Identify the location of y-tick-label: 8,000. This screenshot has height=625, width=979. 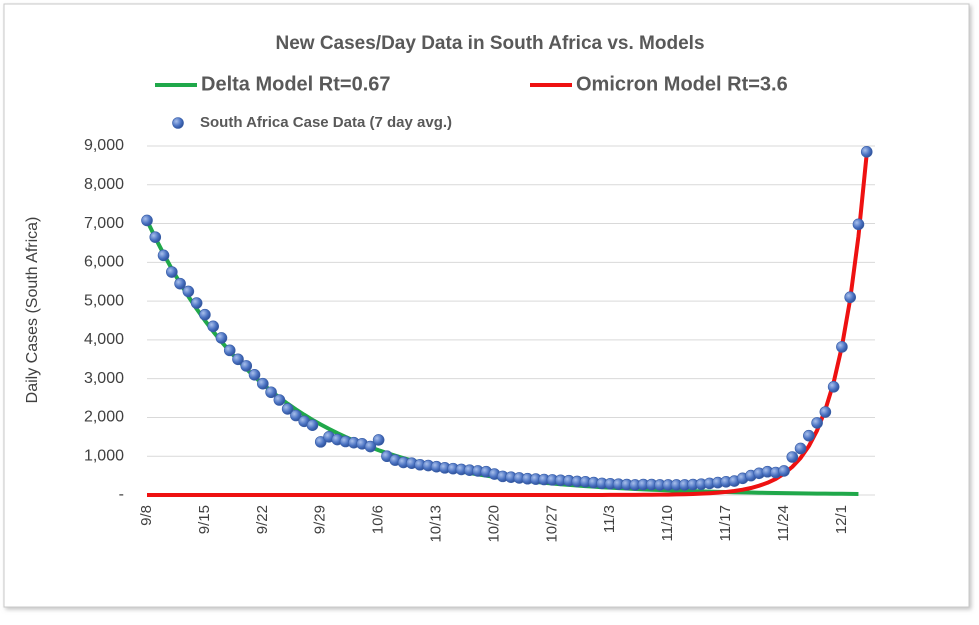
(104, 184).